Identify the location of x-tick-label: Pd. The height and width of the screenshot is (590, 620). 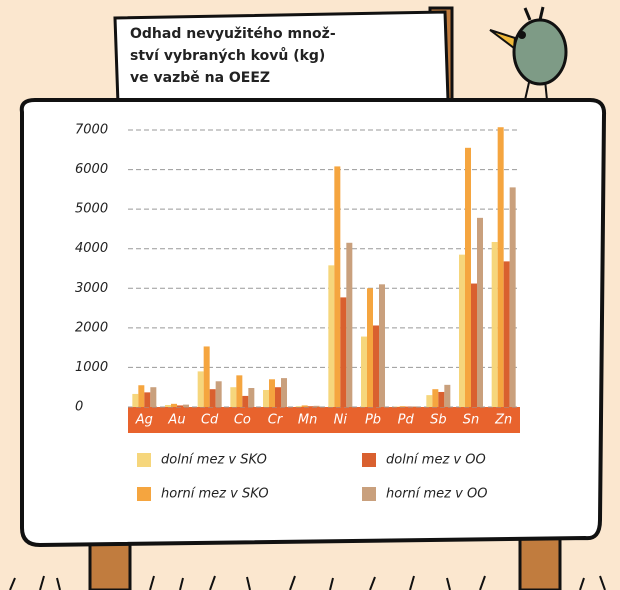
(406, 420).